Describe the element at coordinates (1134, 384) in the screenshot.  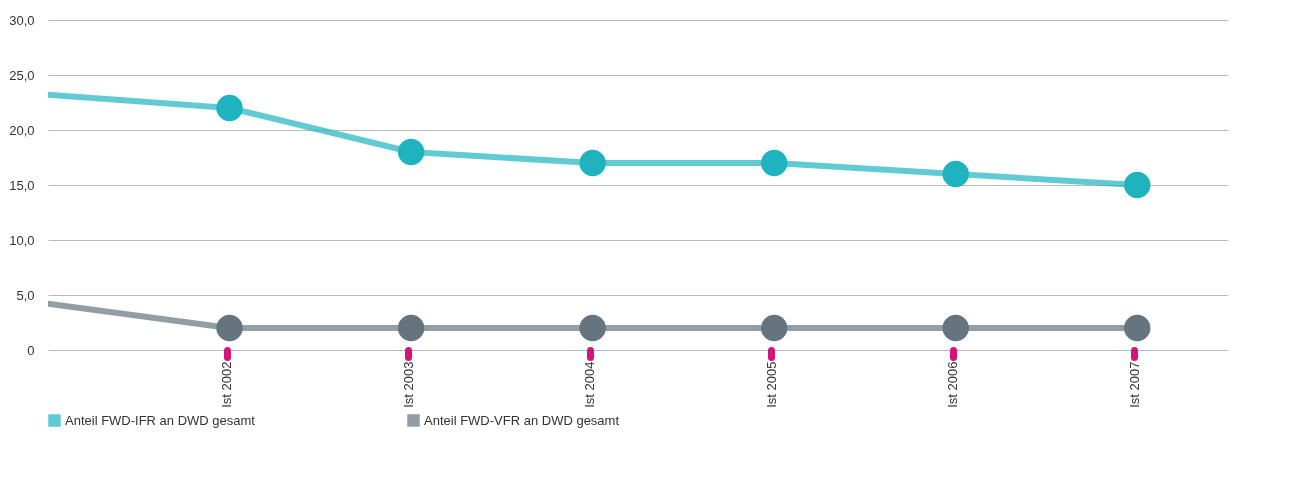
I see `x-tick-label: Ist 2007` at that location.